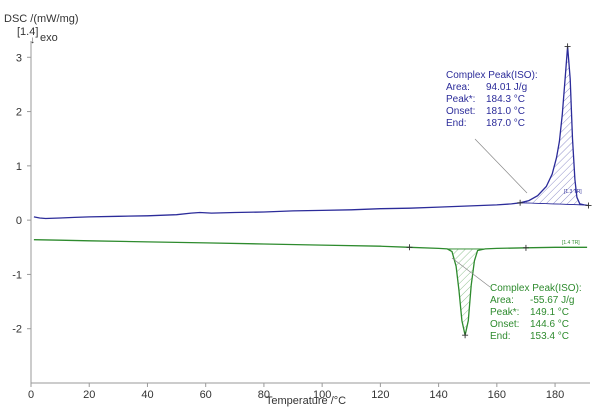 Image resolution: width=600 pixels, height=411 pixels. What do you see at coordinates (17, 330) in the screenshot?
I see `y-tick-label: -2` at bounding box center [17, 330].